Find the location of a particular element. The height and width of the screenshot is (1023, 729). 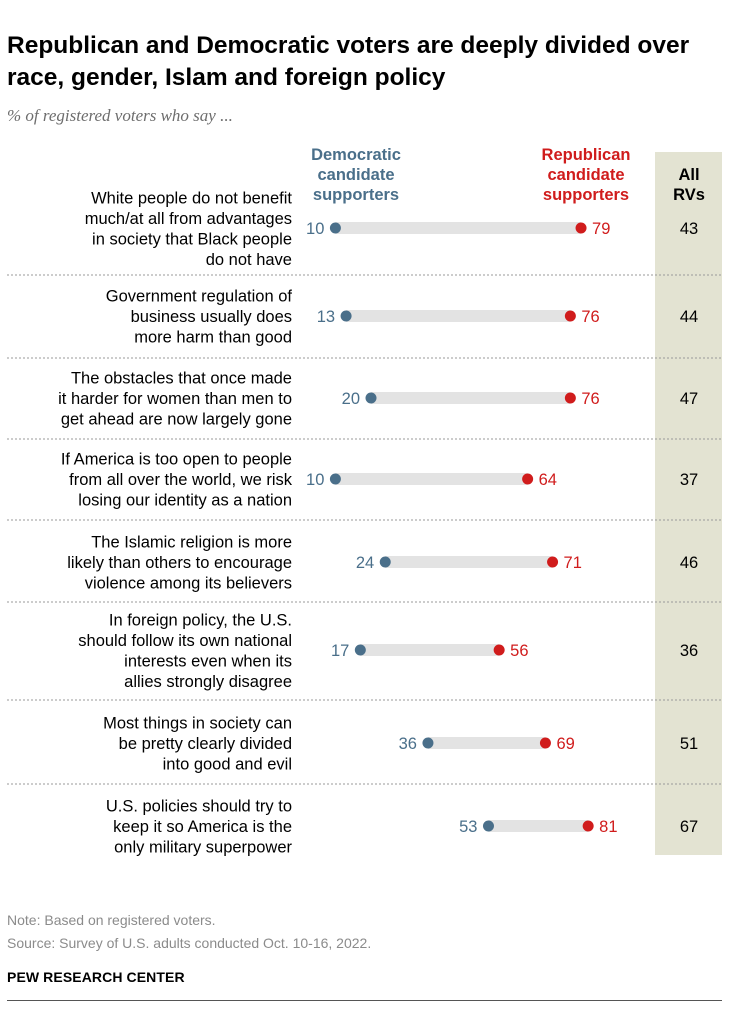

republican-value-label: 71 is located at coordinates (573, 563).